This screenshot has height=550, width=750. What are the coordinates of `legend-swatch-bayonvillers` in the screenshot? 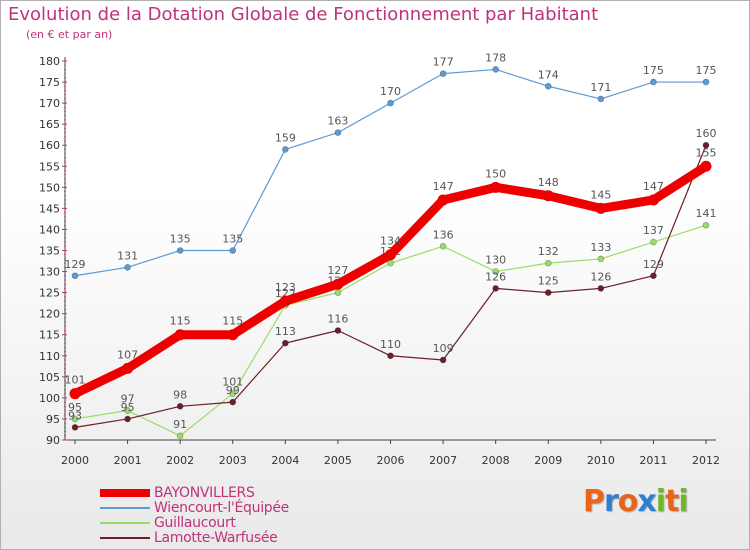 It's located at (125, 493).